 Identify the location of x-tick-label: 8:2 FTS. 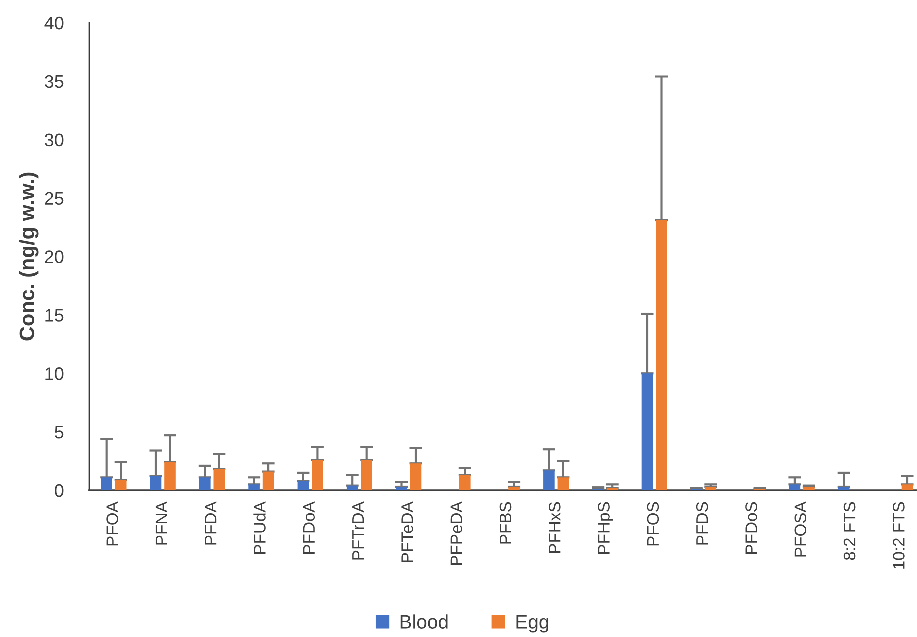
(850, 531).